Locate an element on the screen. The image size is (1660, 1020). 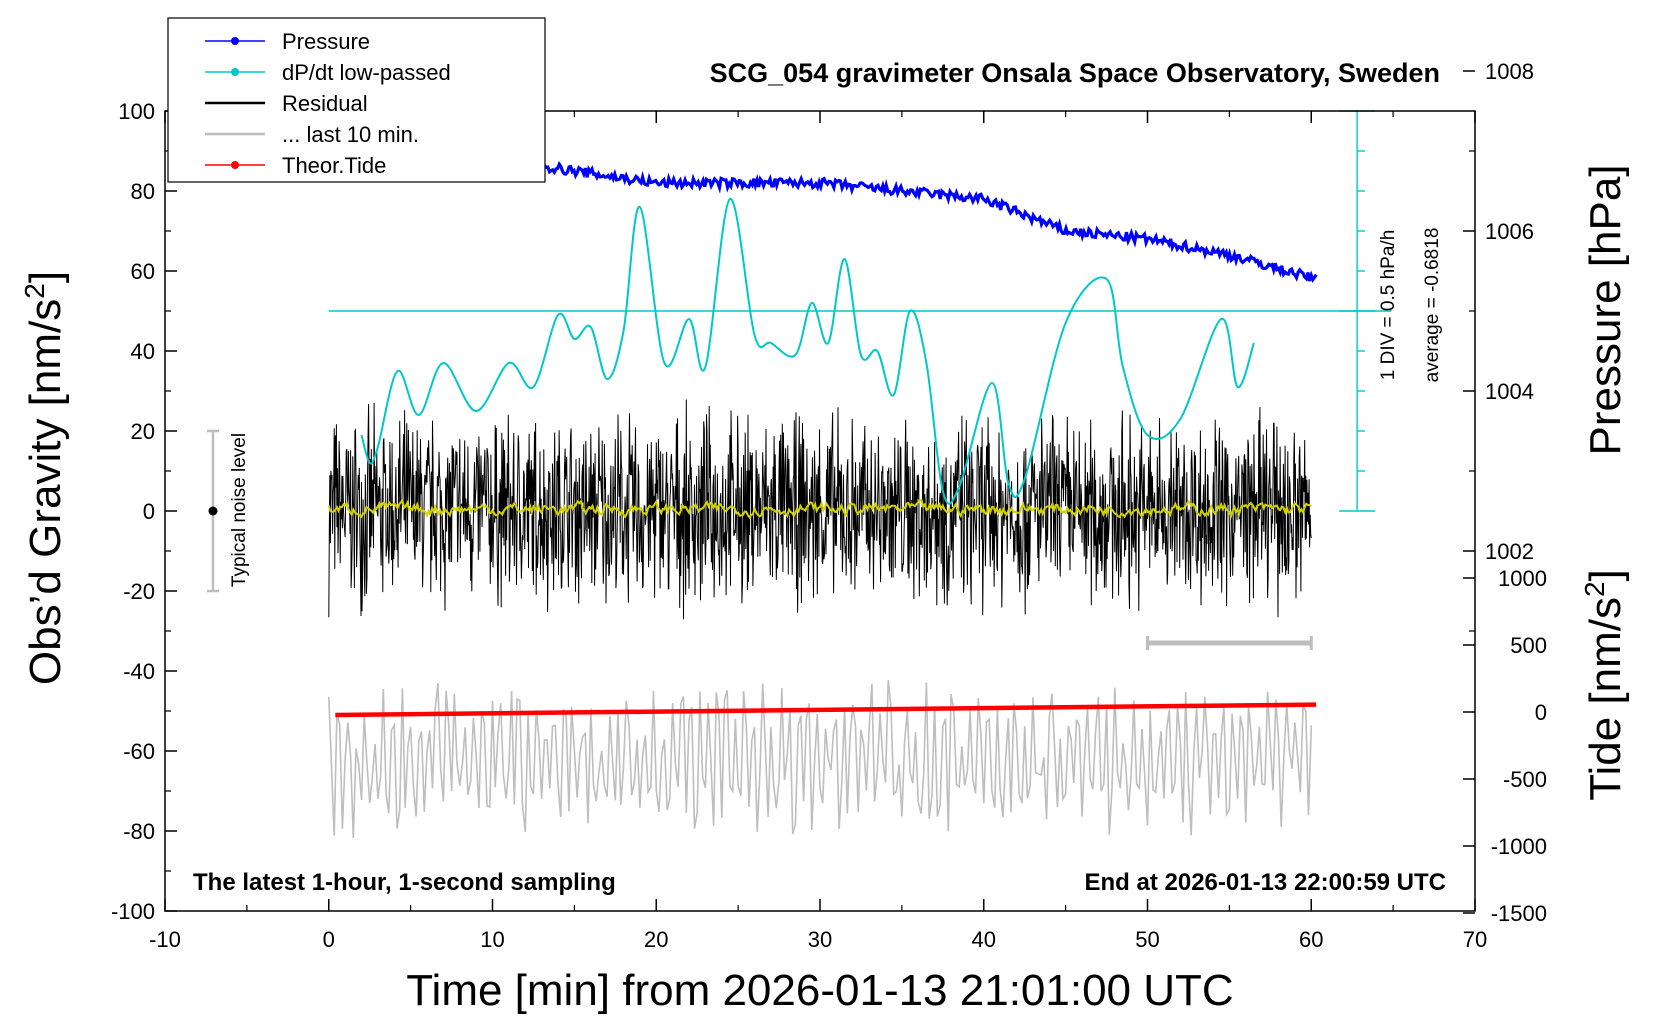
x-tick-label: 20 is located at coordinates (656, 939).